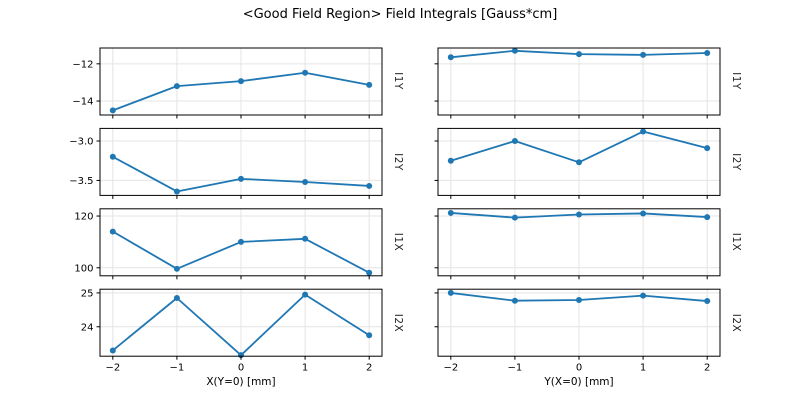 This screenshot has height=400, width=800. Describe the element at coordinates (81, 142) in the screenshot. I see `y-tick-label: −3.0` at that location.